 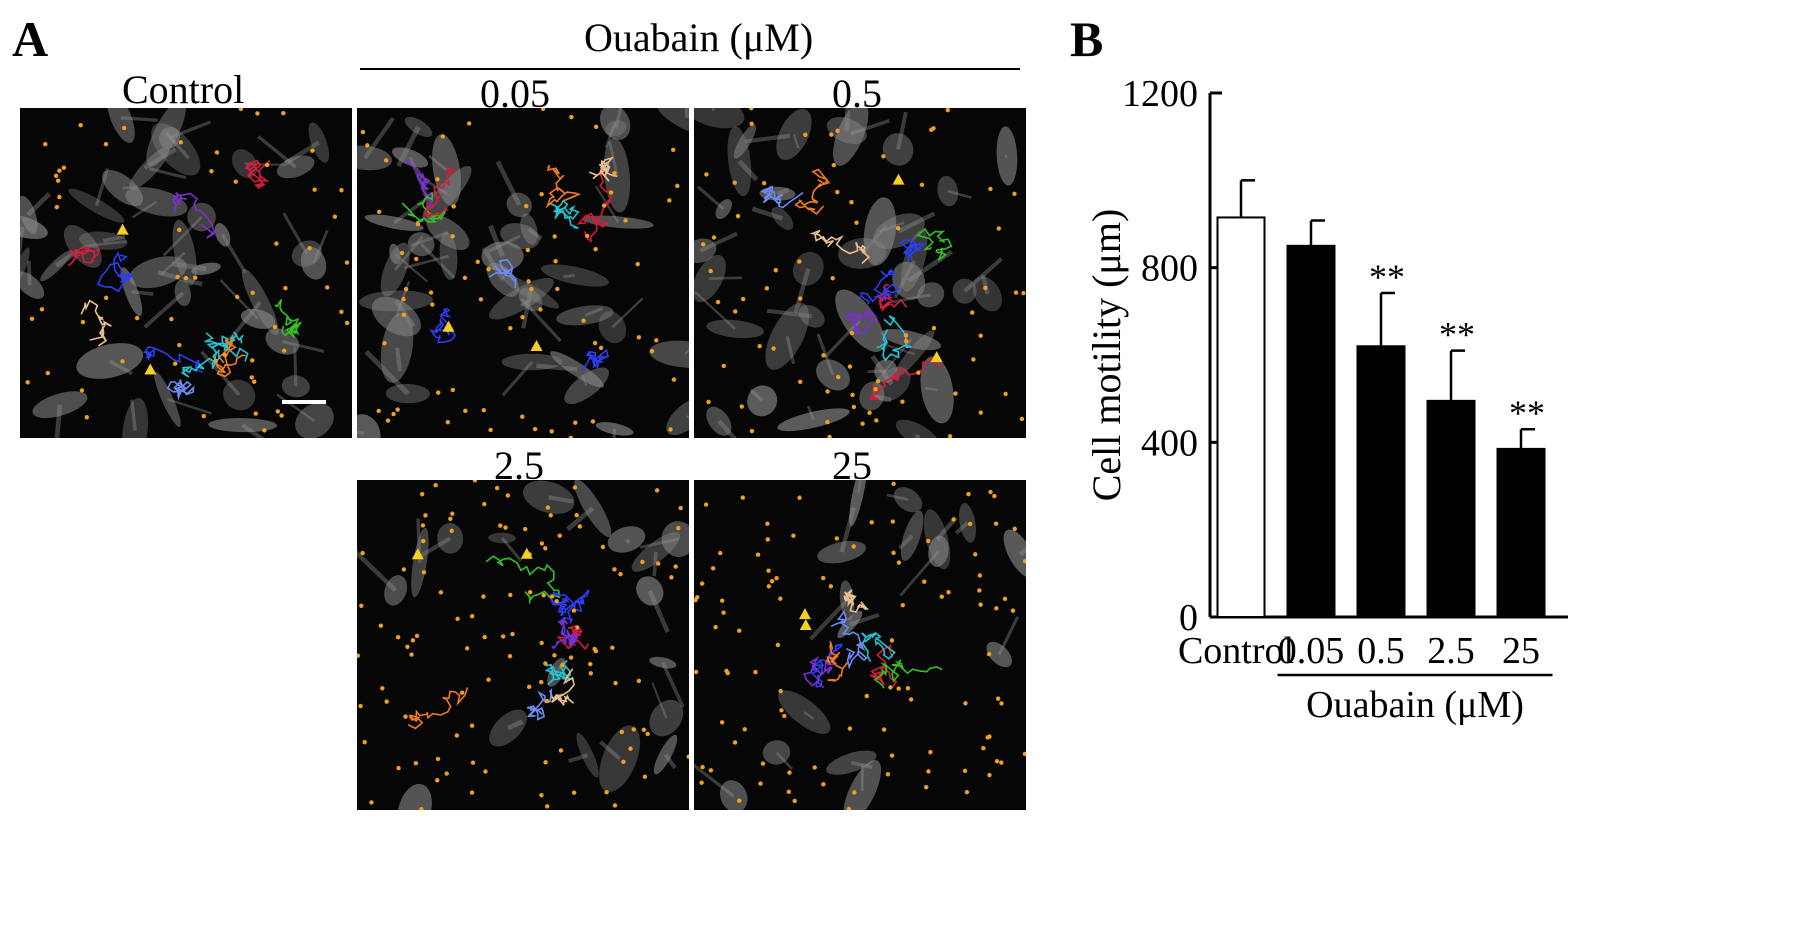 I want to click on y-tick-label: 800, so click(x=1169, y=269).